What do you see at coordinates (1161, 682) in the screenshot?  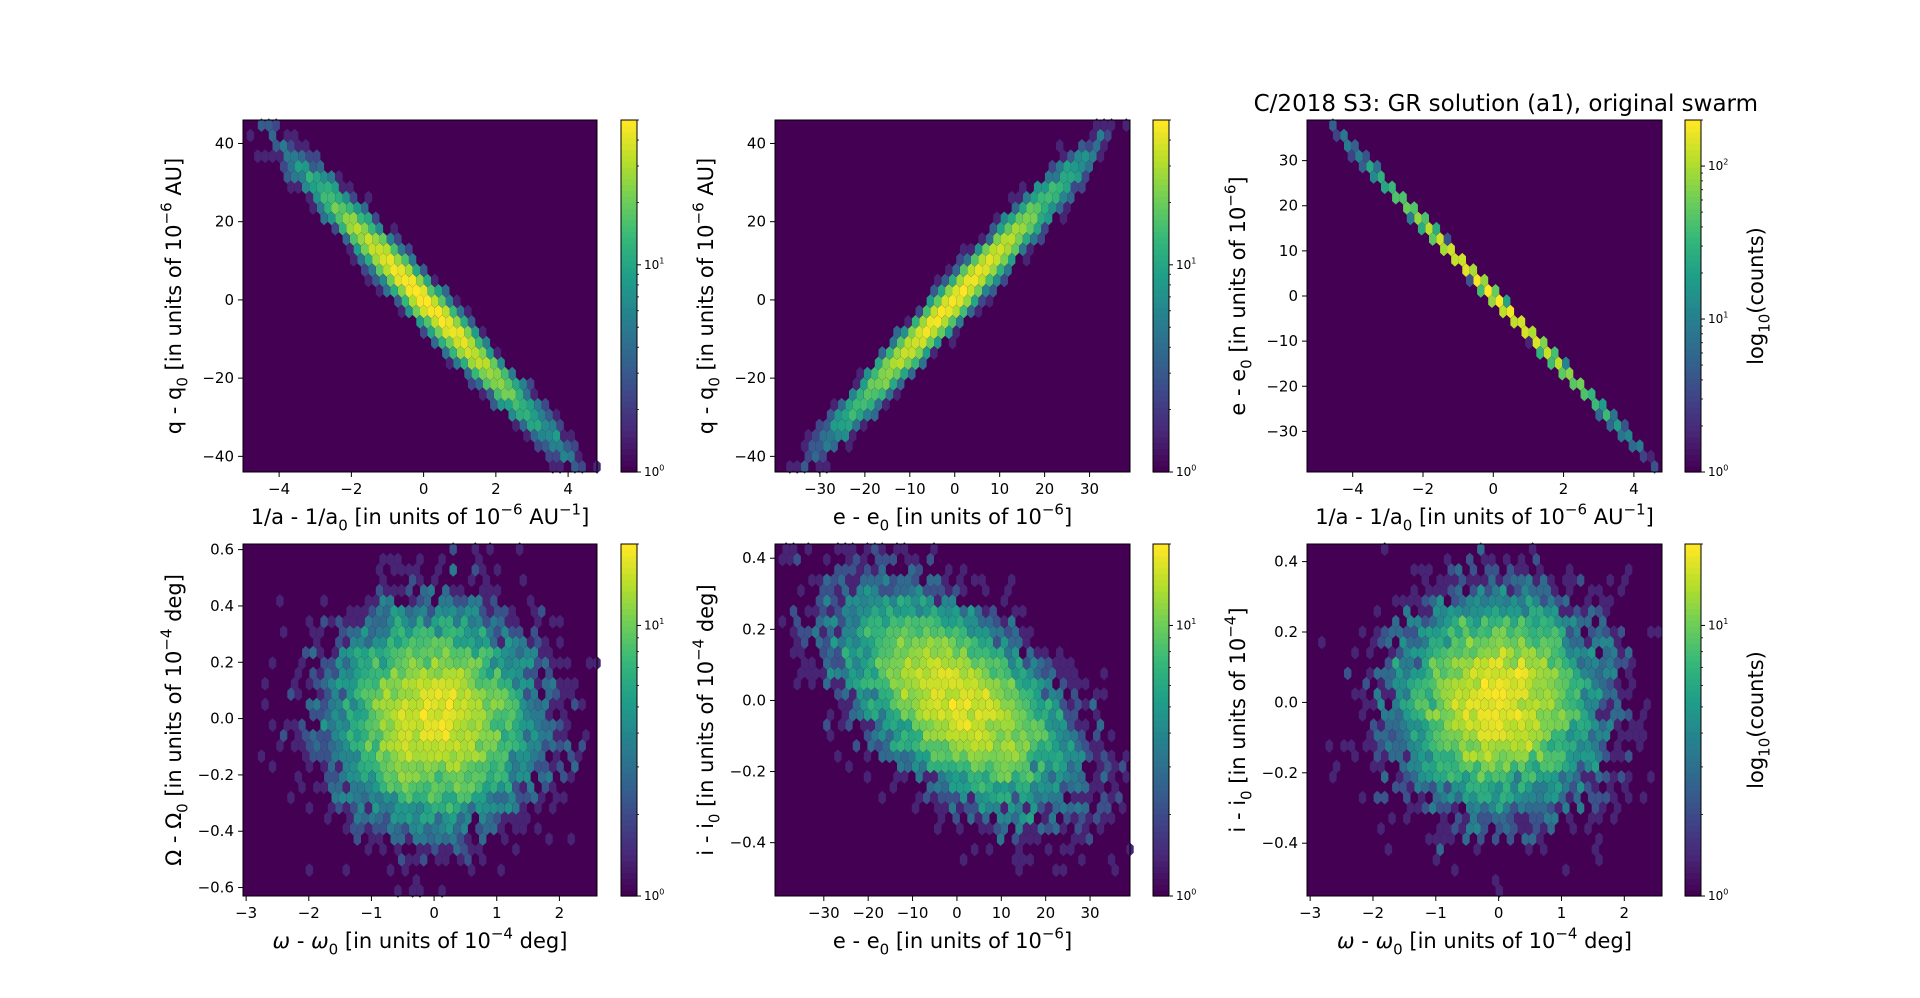 I see `p5-colorbar-segment` at bounding box center [1161, 682].